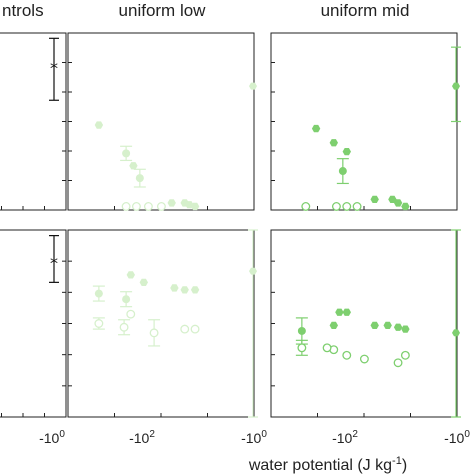 The image size is (474, 474). I want to click on panel-title-uniform-low: uniform low, so click(163, 10).